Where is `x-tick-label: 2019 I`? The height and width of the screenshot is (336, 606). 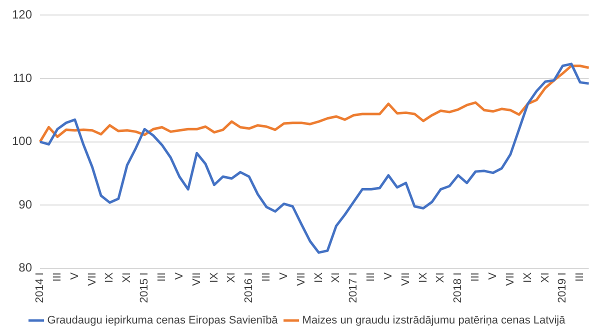
x-tick-label: 2019 I is located at coordinates (562, 288).